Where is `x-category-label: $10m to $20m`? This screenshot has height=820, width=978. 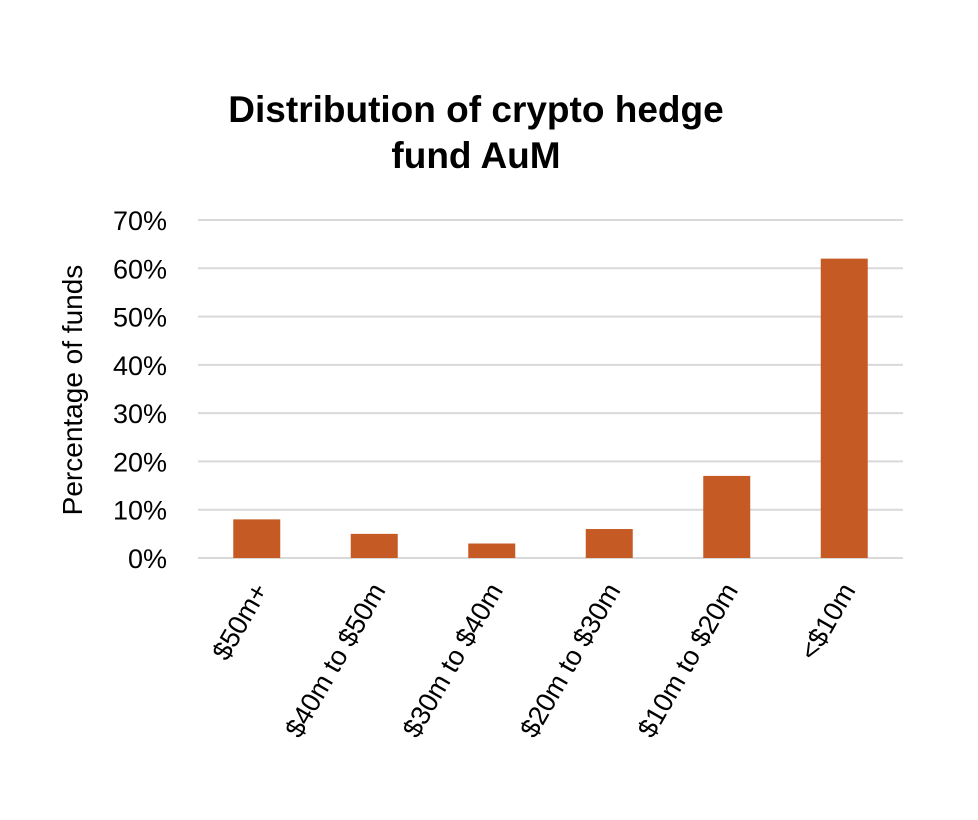
x-category-label: $10m to $20m is located at coordinates (688, 660).